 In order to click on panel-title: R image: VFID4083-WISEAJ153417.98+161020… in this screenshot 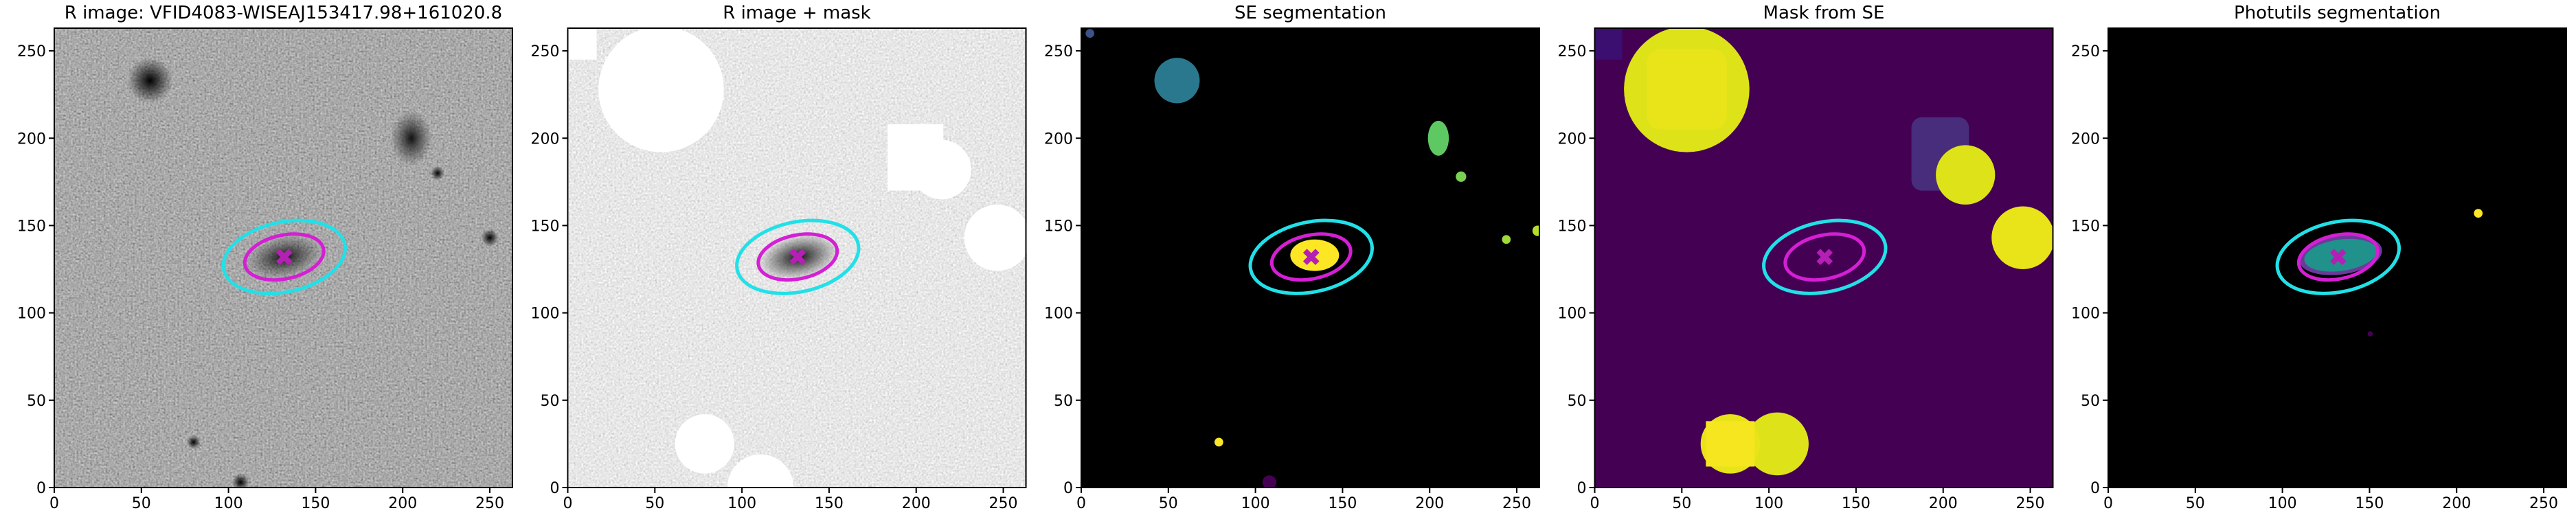, I will do `click(283, 13)`.